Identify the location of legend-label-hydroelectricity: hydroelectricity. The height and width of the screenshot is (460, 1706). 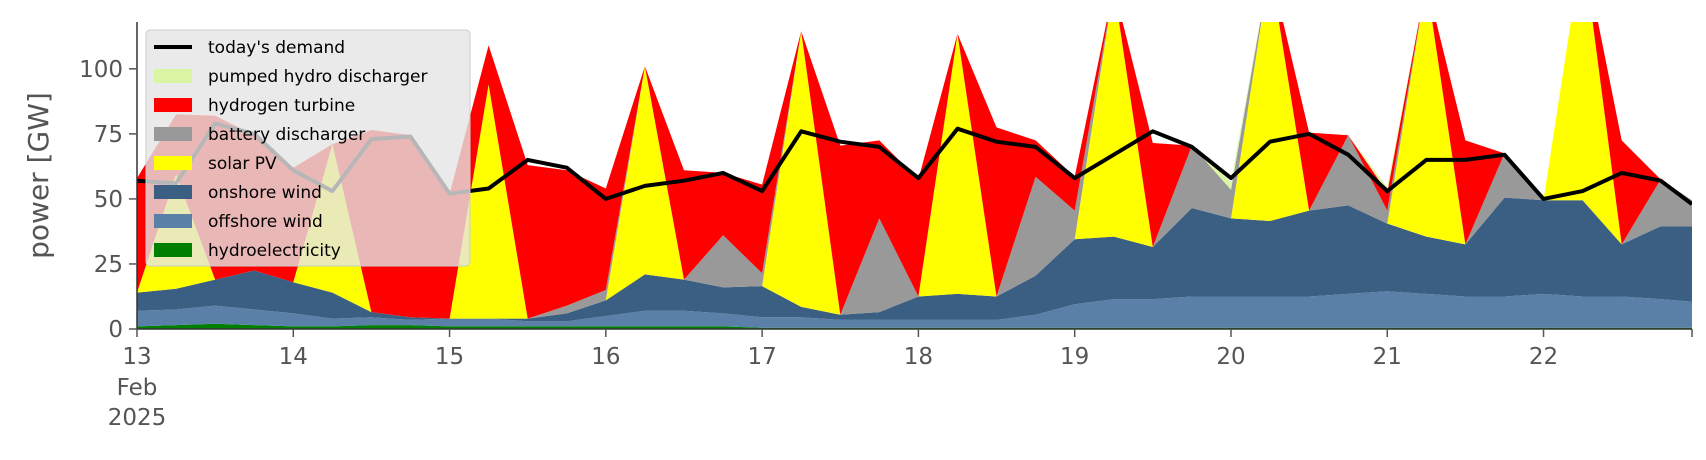
(274, 251).